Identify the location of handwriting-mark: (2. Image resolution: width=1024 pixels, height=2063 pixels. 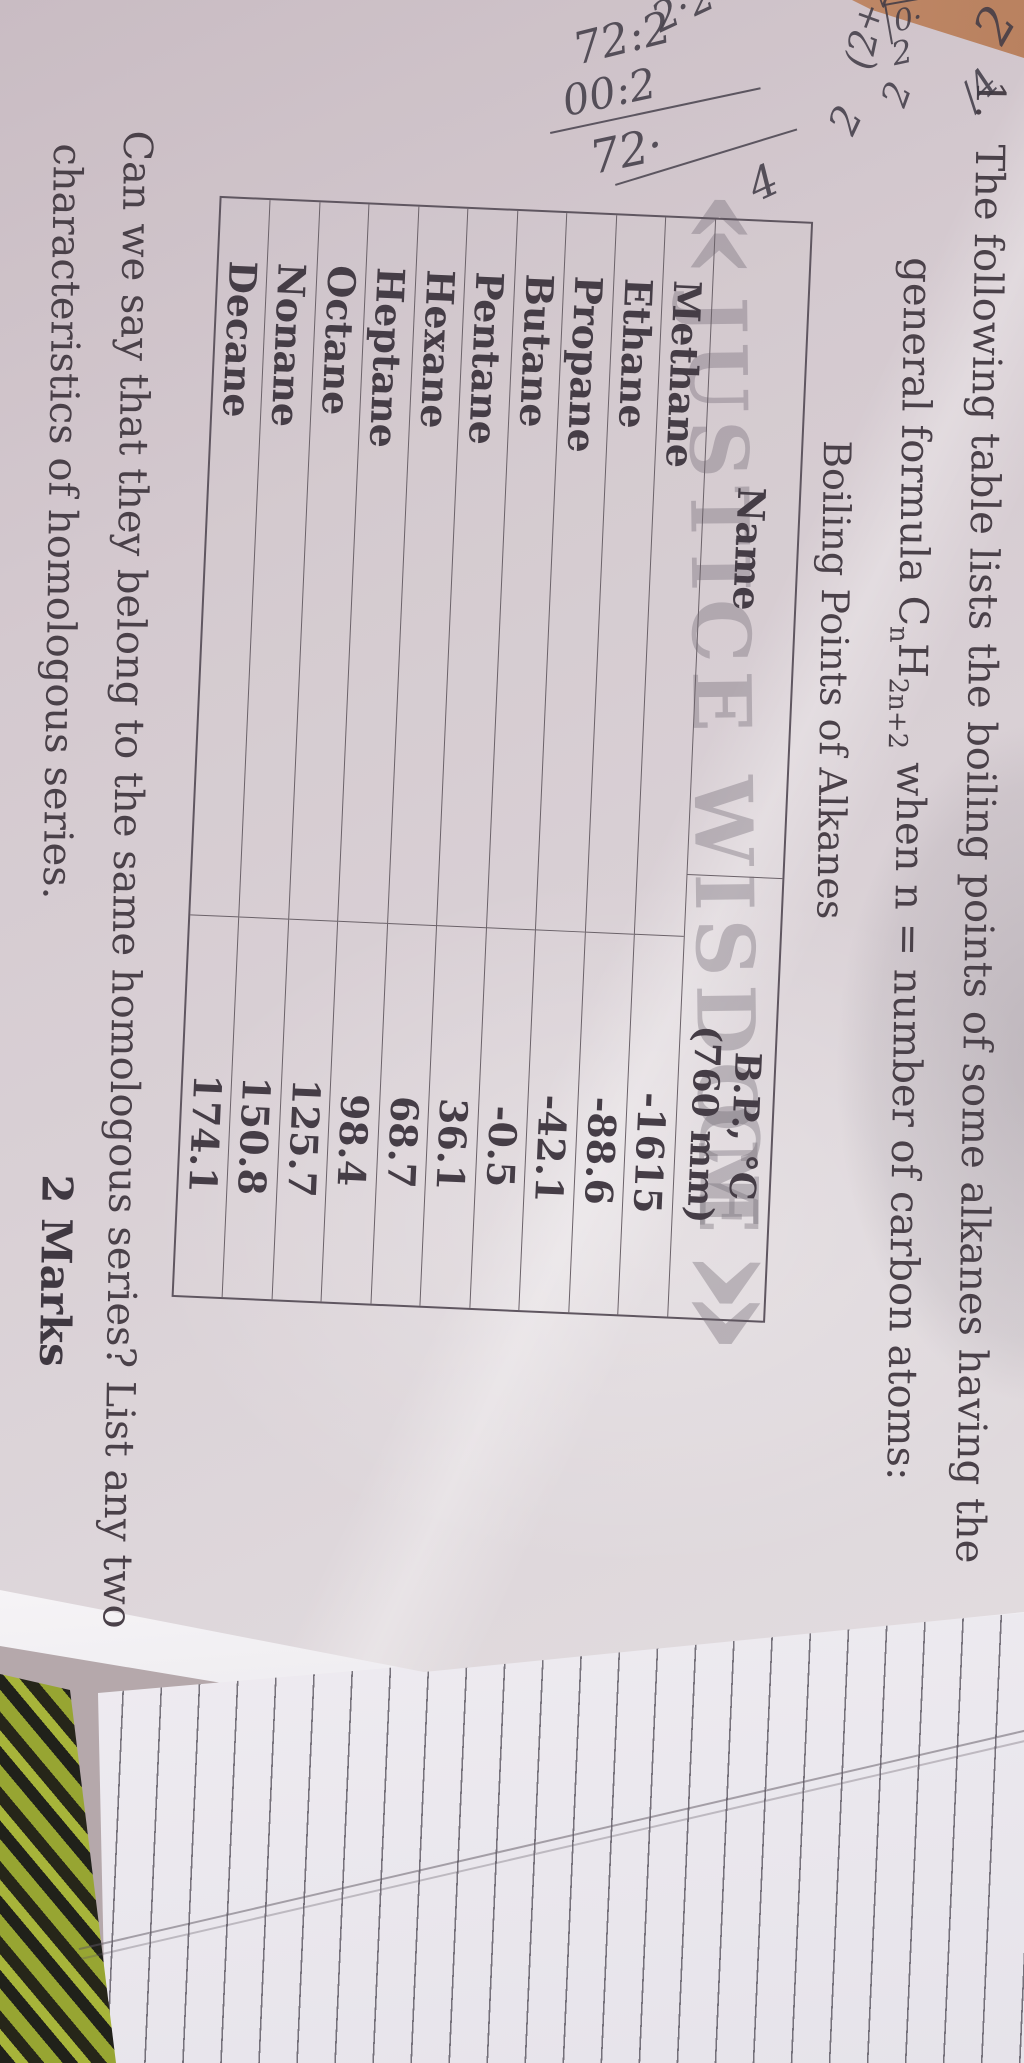
(862, 49).